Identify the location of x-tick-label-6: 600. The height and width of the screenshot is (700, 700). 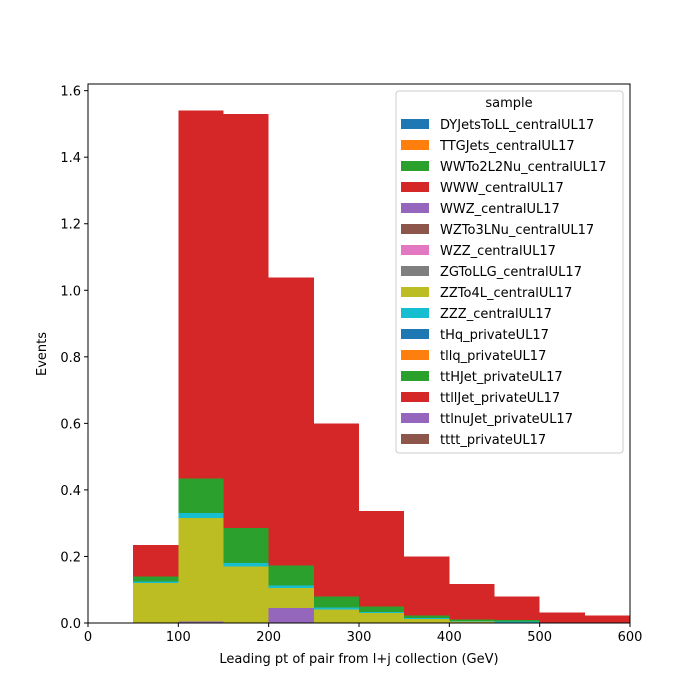
(630, 637).